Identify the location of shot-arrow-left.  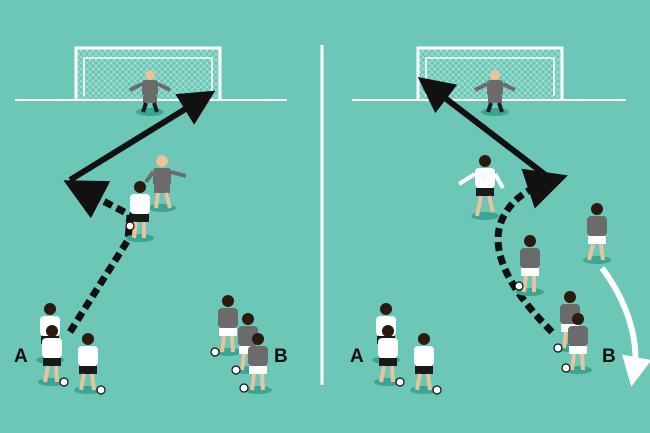
(142, 136).